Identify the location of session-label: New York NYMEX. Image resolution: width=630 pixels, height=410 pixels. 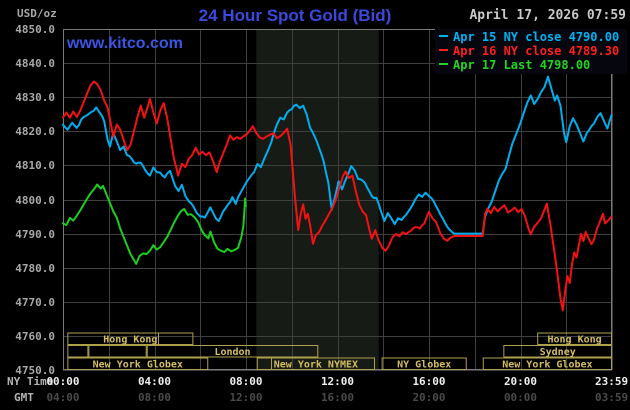
(316, 365).